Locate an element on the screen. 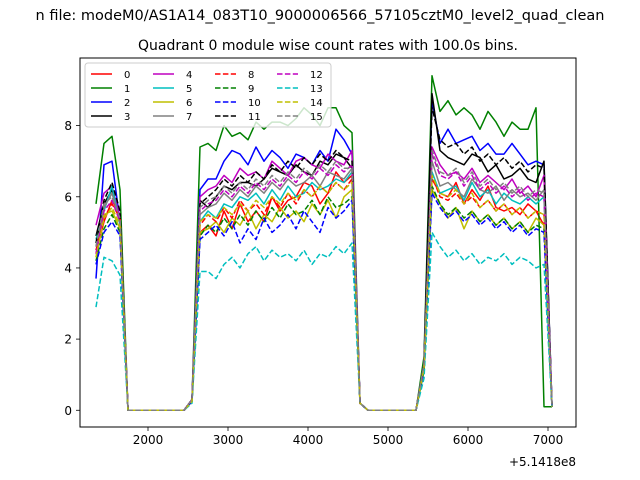 This screenshot has width=640, height=480. x-offset-label: +5.1418e8 is located at coordinates (542, 462).